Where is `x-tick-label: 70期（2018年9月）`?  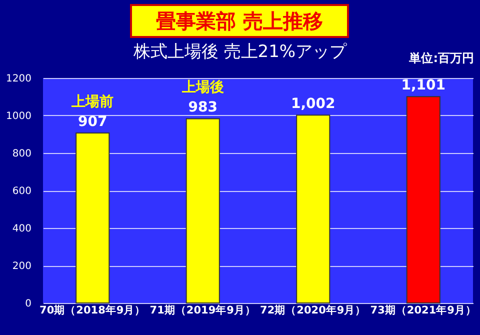 x-tick-label: 70期（2018年9月） is located at coordinates (93, 310).